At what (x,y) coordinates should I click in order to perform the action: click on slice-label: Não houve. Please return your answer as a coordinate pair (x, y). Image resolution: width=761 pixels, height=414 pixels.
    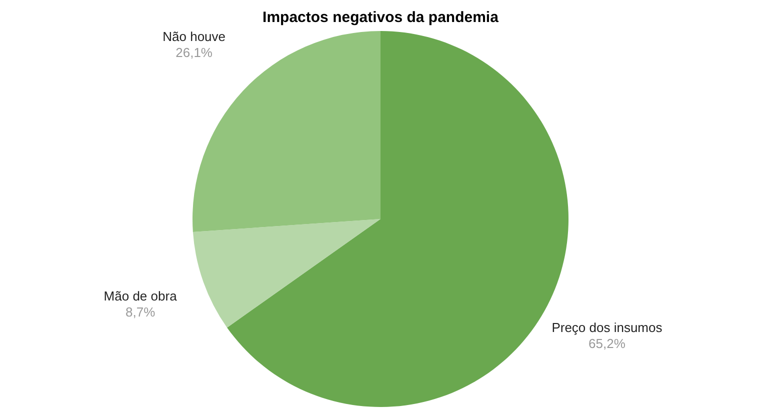
    Looking at the image, I should click on (194, 36).